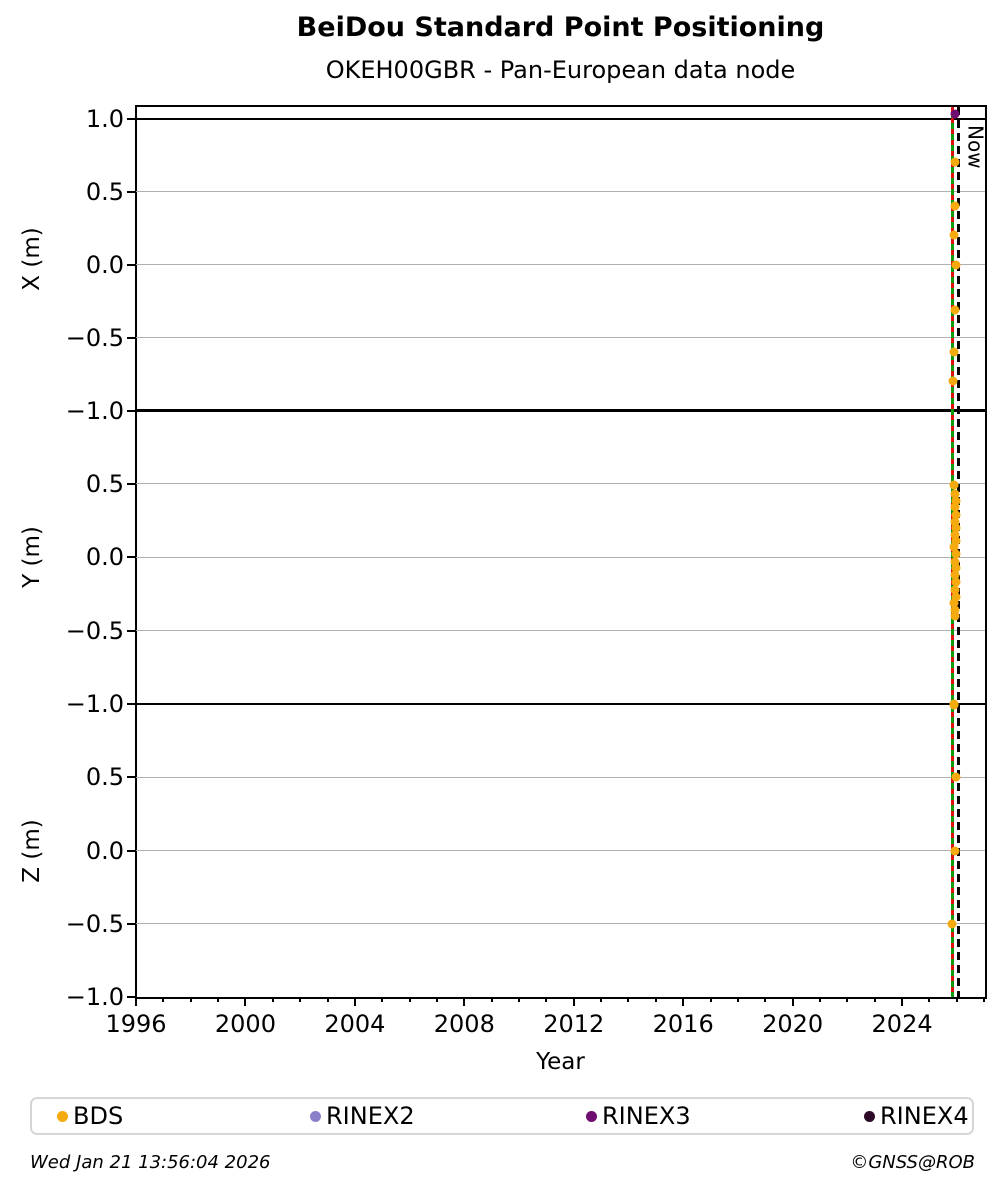 The height and width of the screenshot is (1194, 1005). Describe the element at coordinates (560, 1062) in the screenshot. I see `x-axis-label: Year` at that location.